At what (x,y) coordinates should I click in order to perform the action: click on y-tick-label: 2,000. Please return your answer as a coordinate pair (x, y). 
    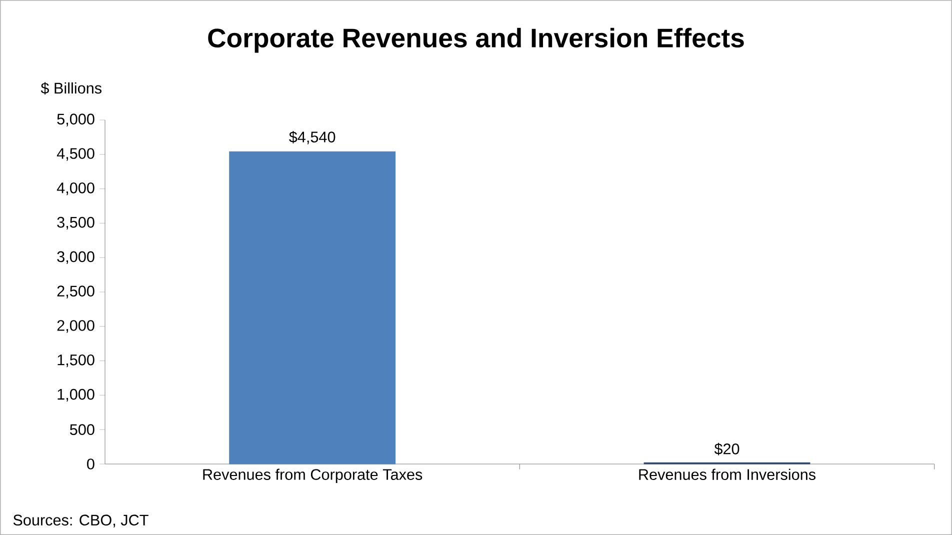
    Looking at the image, I should click on (75, 326).